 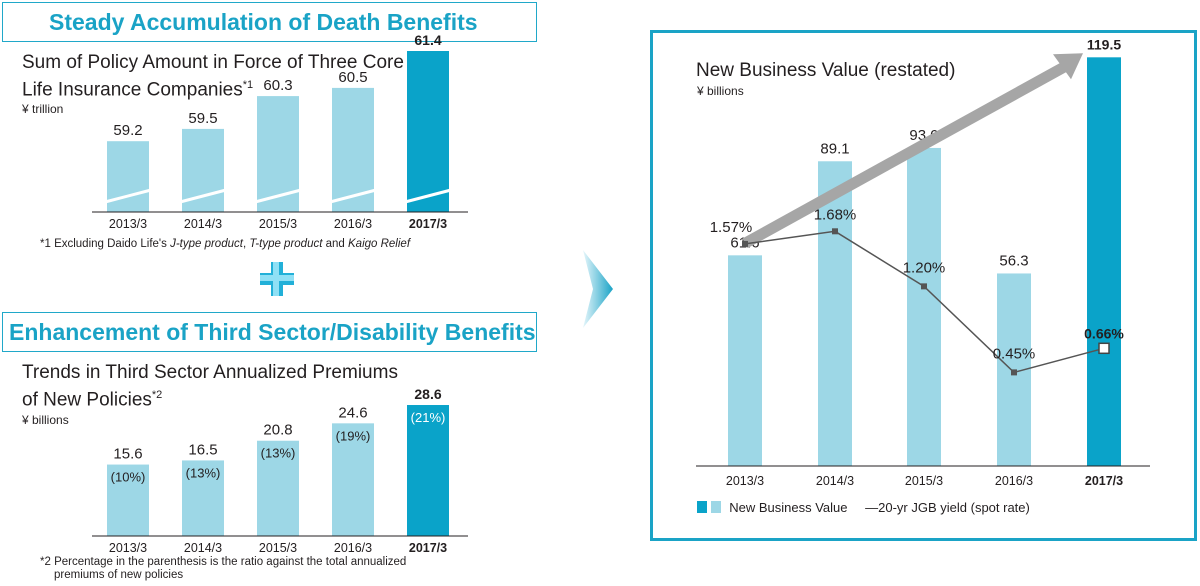 What do you see at coordinates (1104, 333) in the screenshot?
I see `yield-label: 0.66%` at bounding box center [1104, 333].